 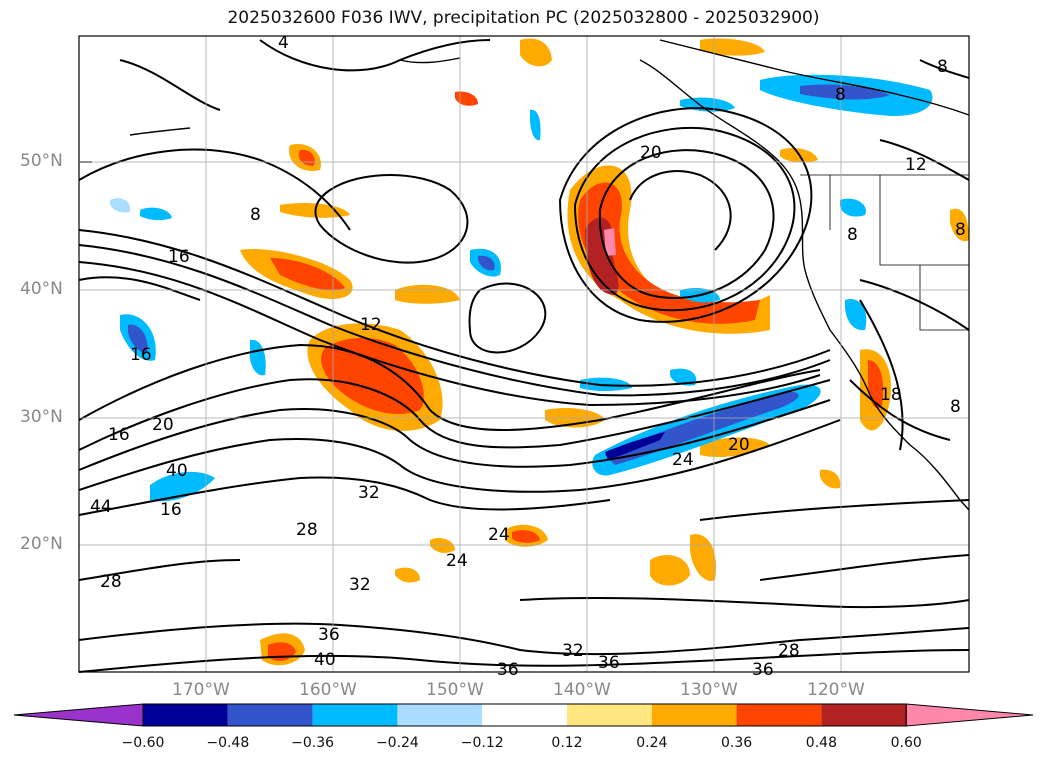 I want to click on colorbar-tick-label: −0.48, so click(x=228, y=743).